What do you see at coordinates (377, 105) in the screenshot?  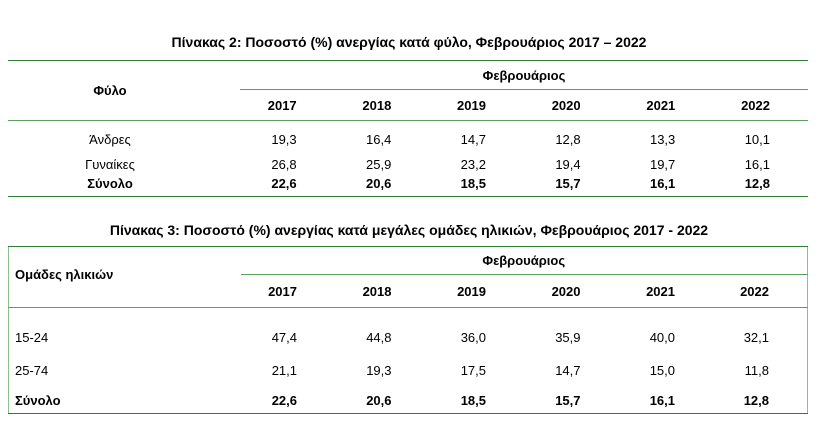 I see `table2-year: 2018` at bounding box center [377, 105].